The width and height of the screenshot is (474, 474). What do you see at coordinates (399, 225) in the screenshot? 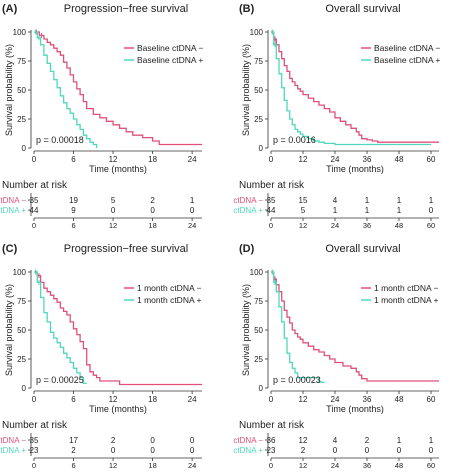
I see `risk-x-tick-label: 48` at bounding box center [399, 225].